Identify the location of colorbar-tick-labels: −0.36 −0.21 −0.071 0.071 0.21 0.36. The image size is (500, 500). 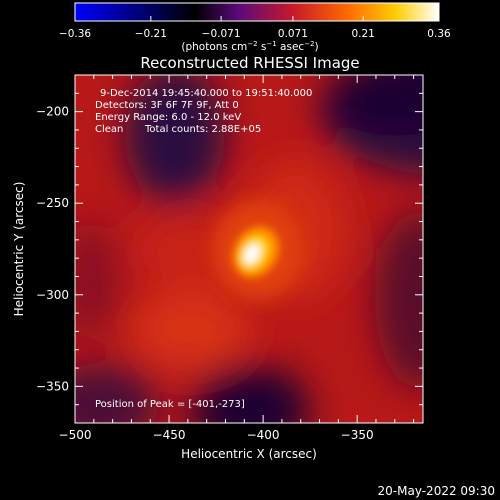
(255, 34).